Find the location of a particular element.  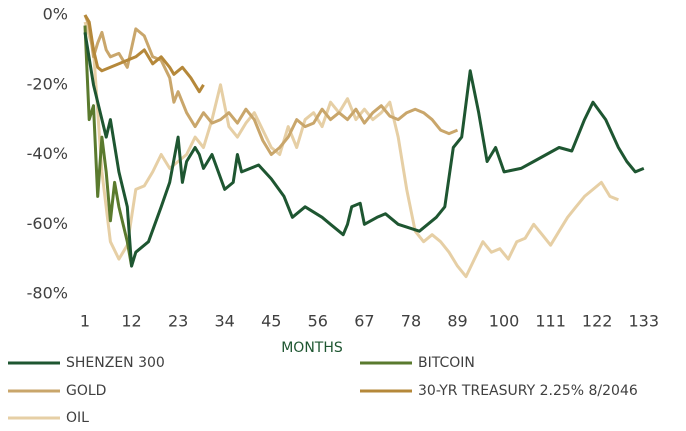

legend-label: SHENZEN 300 is located at coordinates (115, 363).